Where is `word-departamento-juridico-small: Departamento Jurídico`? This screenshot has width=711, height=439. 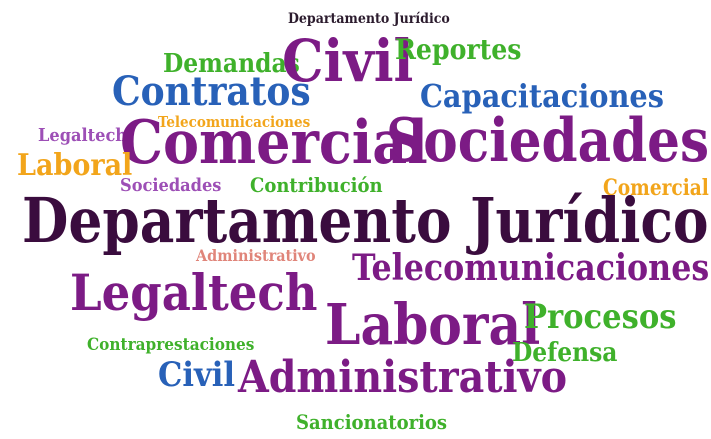
word-departamento-juridico-small: Departamento Jurídico is located at coordinates (369, 19).